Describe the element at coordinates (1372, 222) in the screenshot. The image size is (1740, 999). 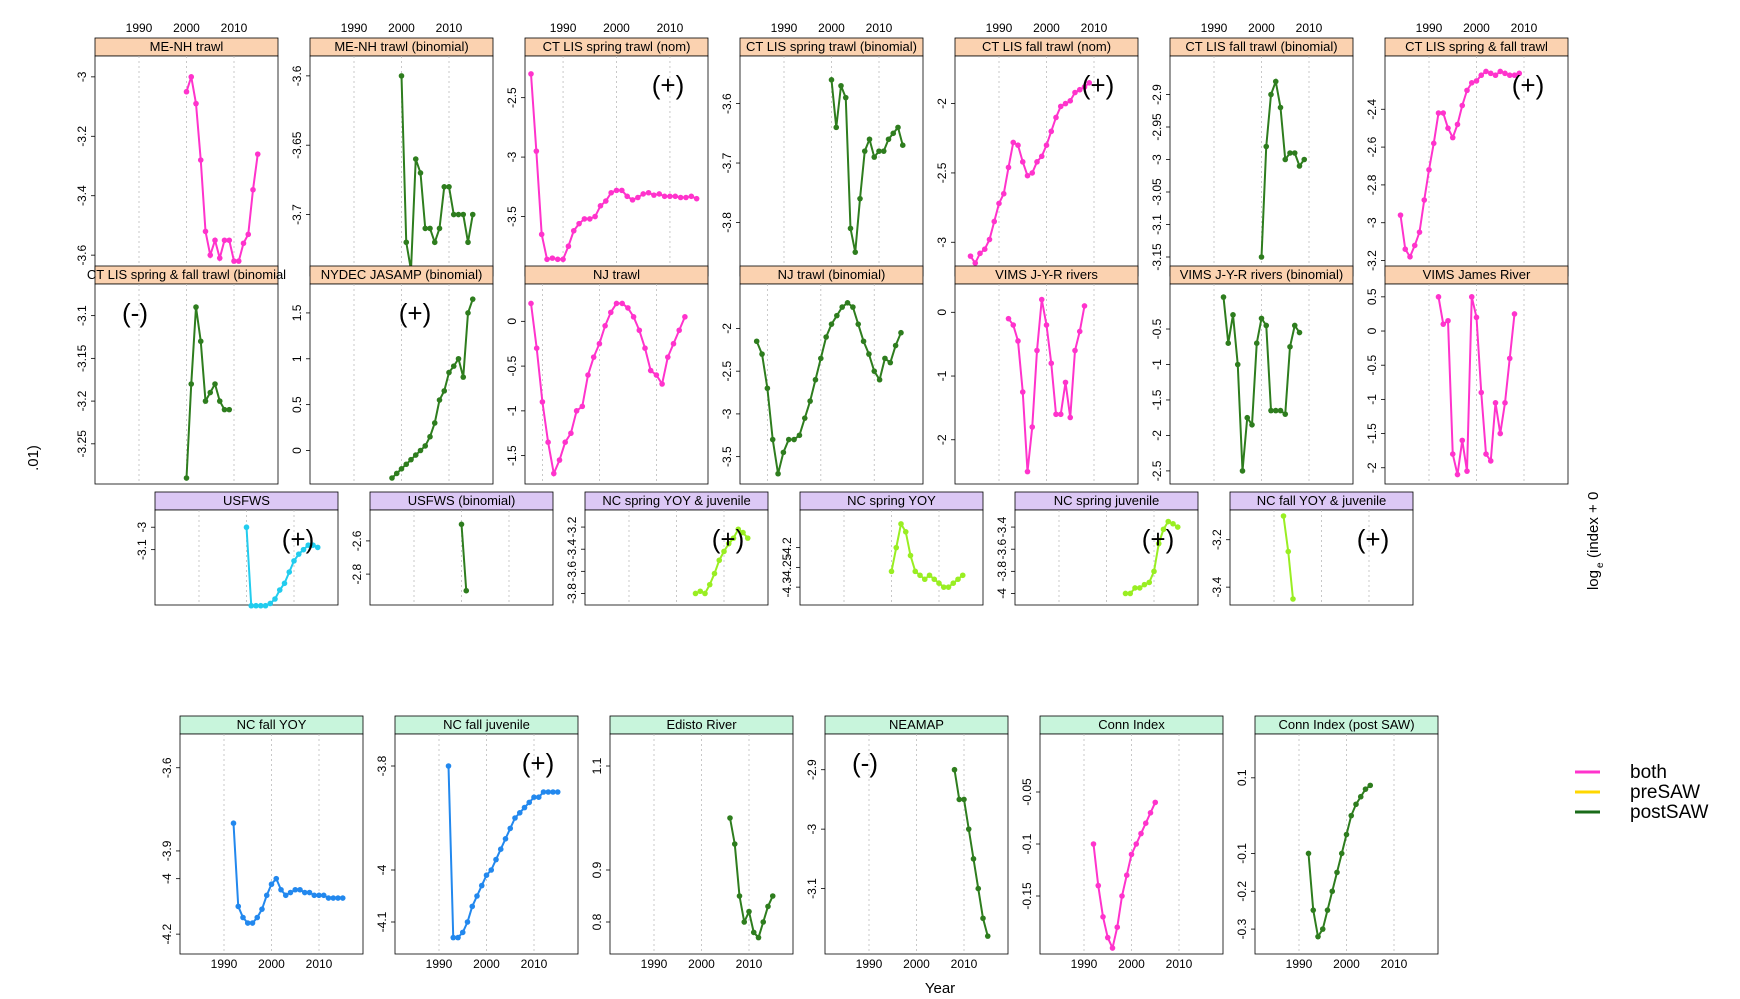
I see `y-tick-label: -3` at that location.